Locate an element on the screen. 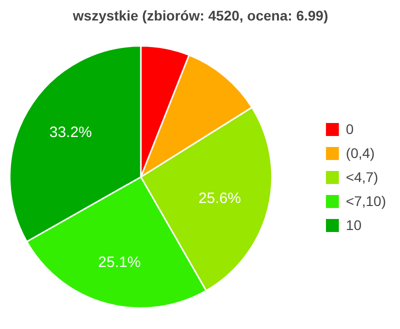 The image size is (400, 329). data-label: 33.2% is located at coordinates (70, 132).